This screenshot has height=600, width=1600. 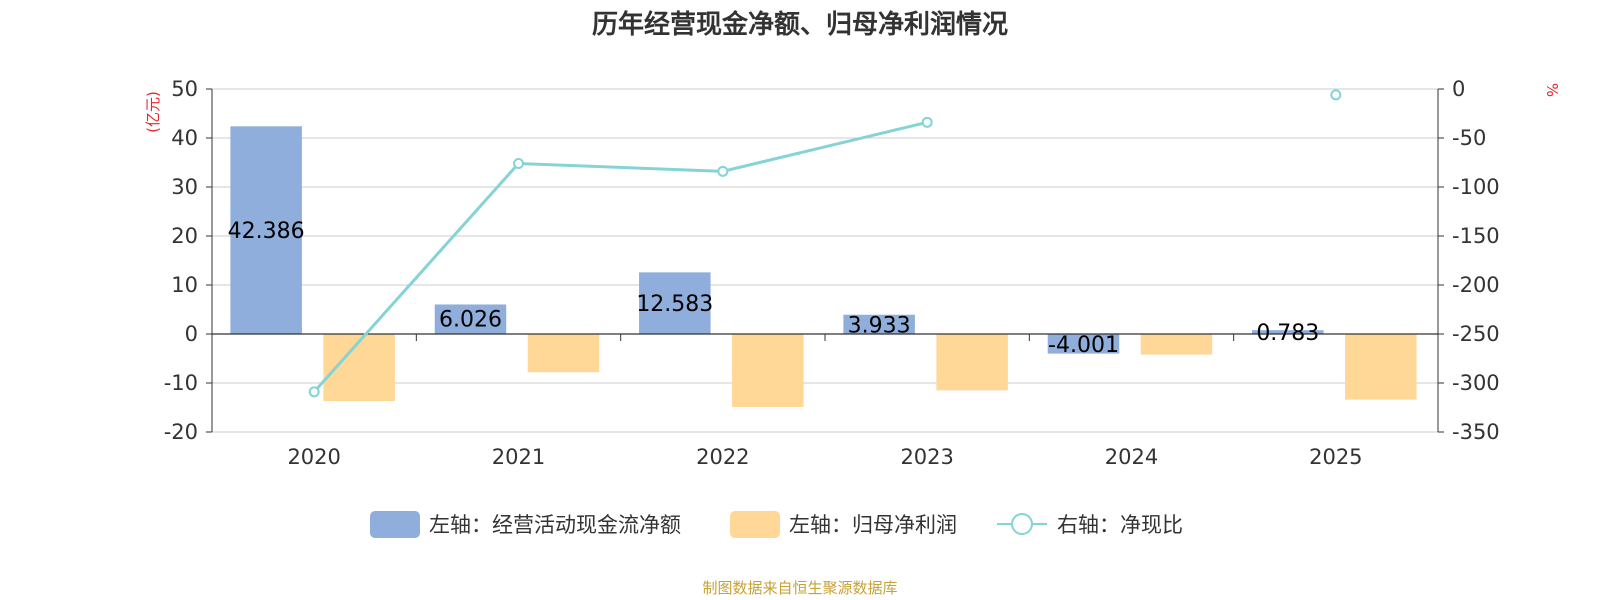 What do you see at coordinates (181, 432) in the screenshot?
I see `left-tick-label: -20` at bounding box center [181, 432].